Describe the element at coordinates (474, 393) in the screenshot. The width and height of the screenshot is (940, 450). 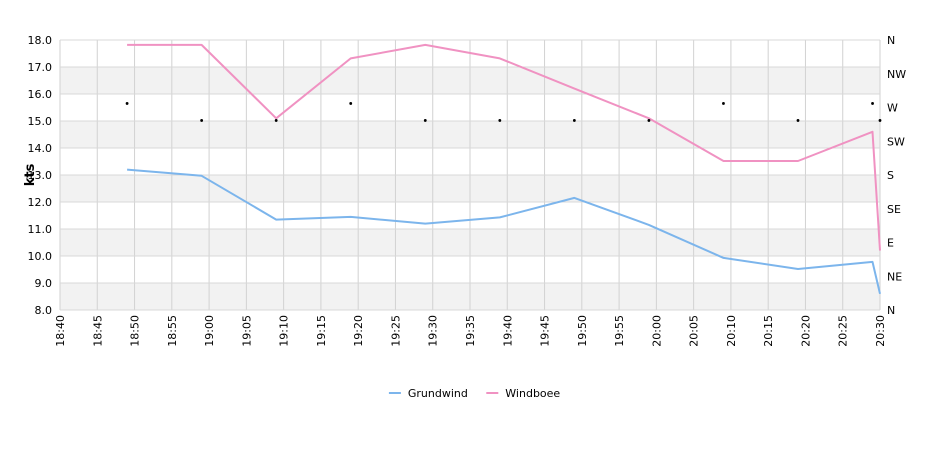
I see `legend: Grundwind Windboee` at that location.